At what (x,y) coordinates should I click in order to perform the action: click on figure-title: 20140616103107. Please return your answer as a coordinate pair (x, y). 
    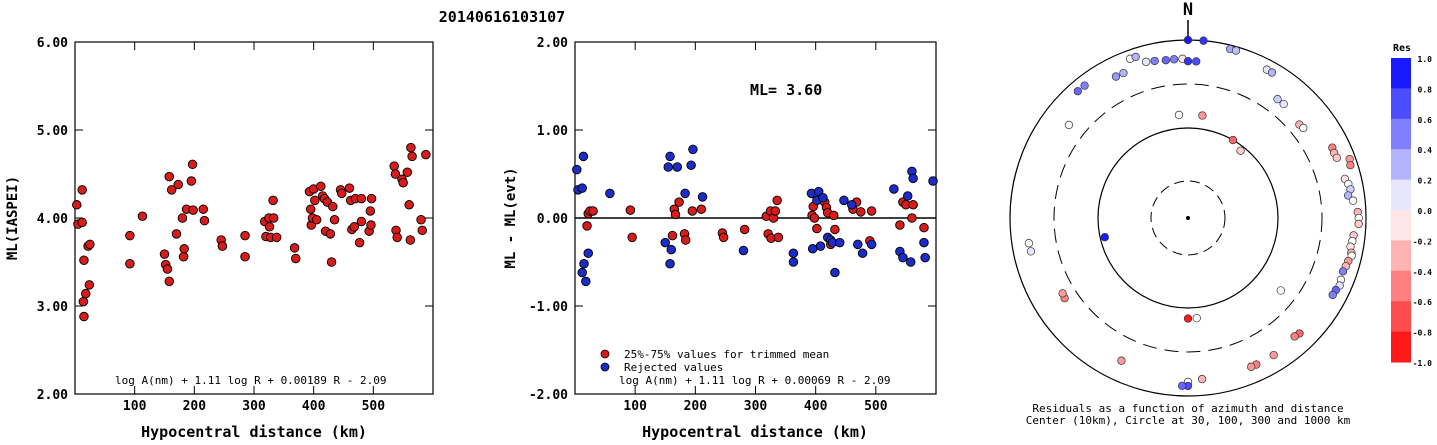
    Looking at the image, I should click on (502, 17).